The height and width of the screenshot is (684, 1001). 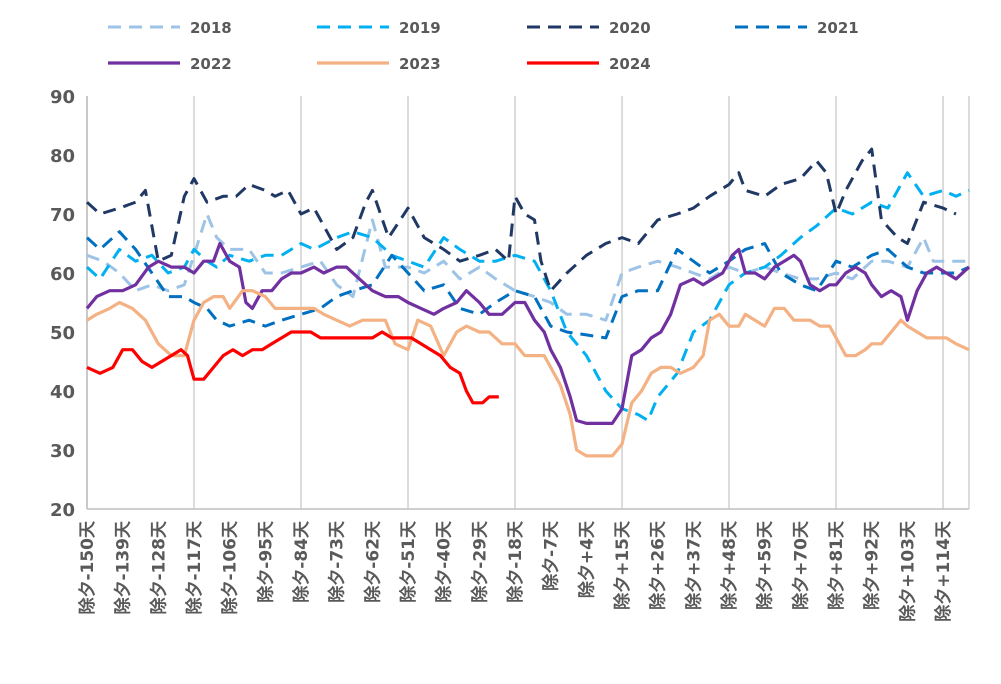 I want to click on x-tick-label: 除夕-40天, so click(x=444, y=561).